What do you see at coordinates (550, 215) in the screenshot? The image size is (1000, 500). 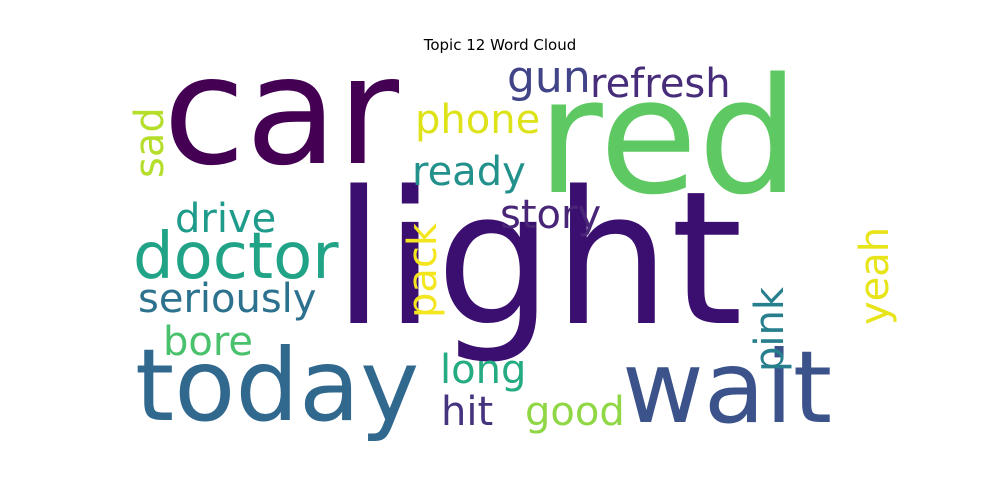 I see `word-story: story` at bounding box center [550, 215].